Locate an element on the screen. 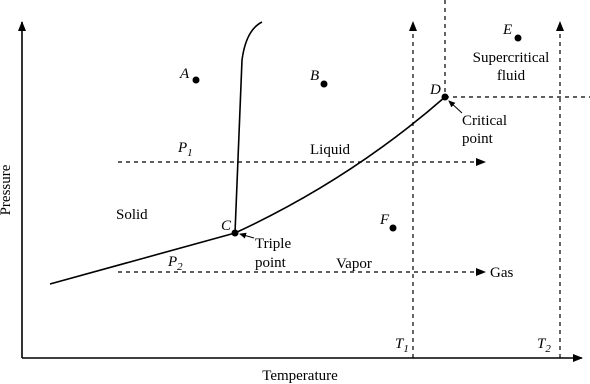 The image size is (590, 384). path-label: P2 is located at coordinates (175, 263).